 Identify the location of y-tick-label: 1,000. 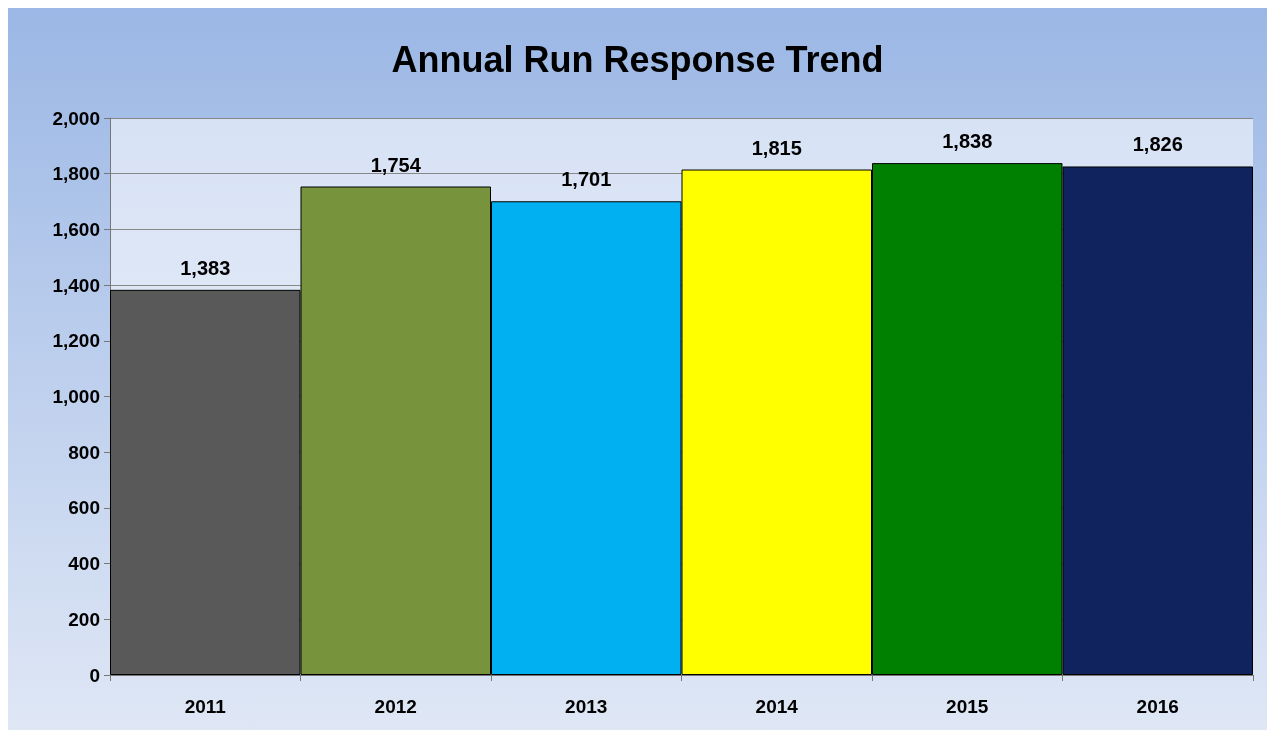
(76, 396).